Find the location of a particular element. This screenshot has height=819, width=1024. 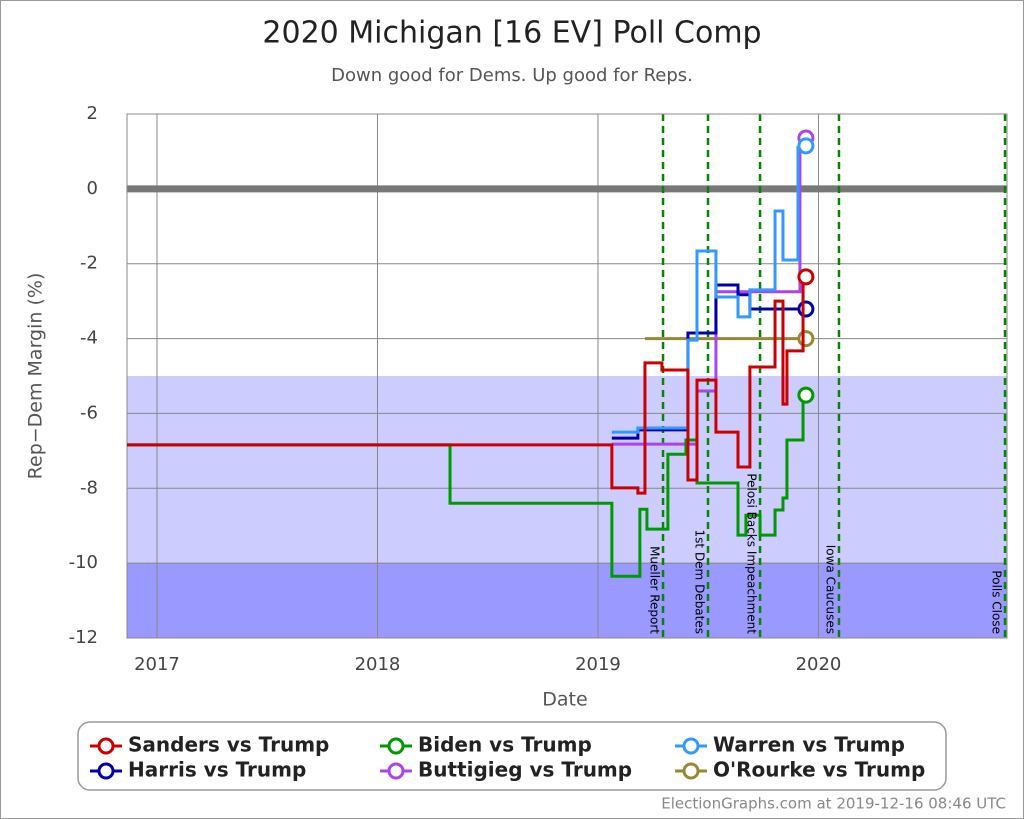

x-tick-label: 2017 is located at coordinates (157, 664).